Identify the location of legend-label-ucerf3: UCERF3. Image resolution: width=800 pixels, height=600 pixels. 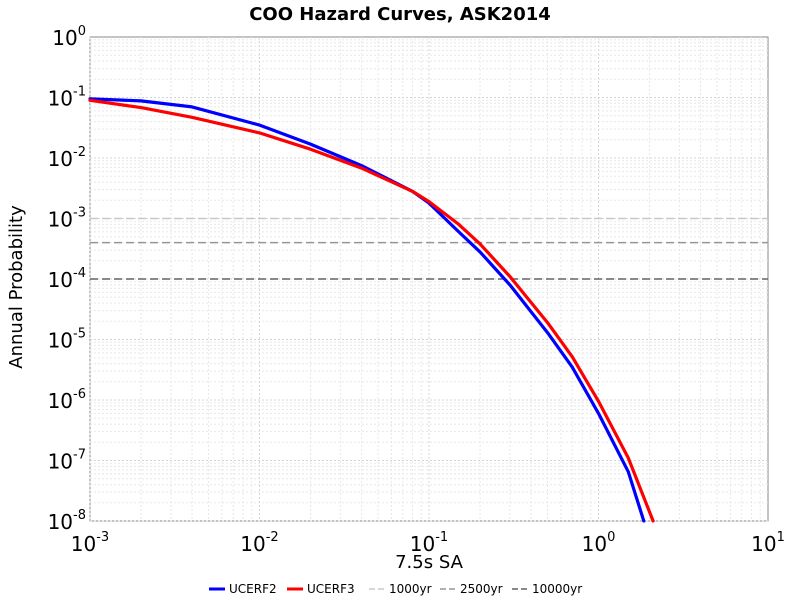
(331, 589).